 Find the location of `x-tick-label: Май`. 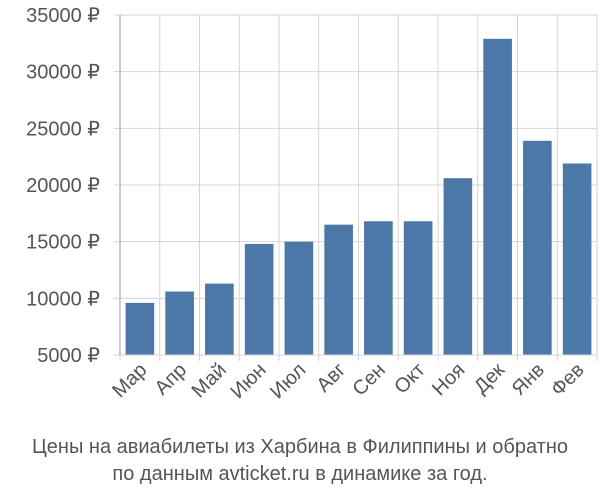

x-tick-label: Май is located at coordinates (209, 380).